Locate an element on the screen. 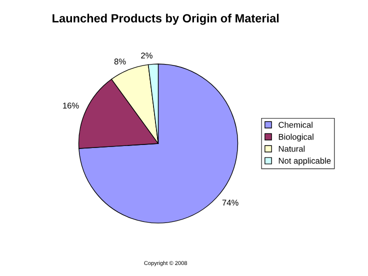 The width and height of the screenshot is (368, 276). data-label: 2% is located at coordinates (146, 55).